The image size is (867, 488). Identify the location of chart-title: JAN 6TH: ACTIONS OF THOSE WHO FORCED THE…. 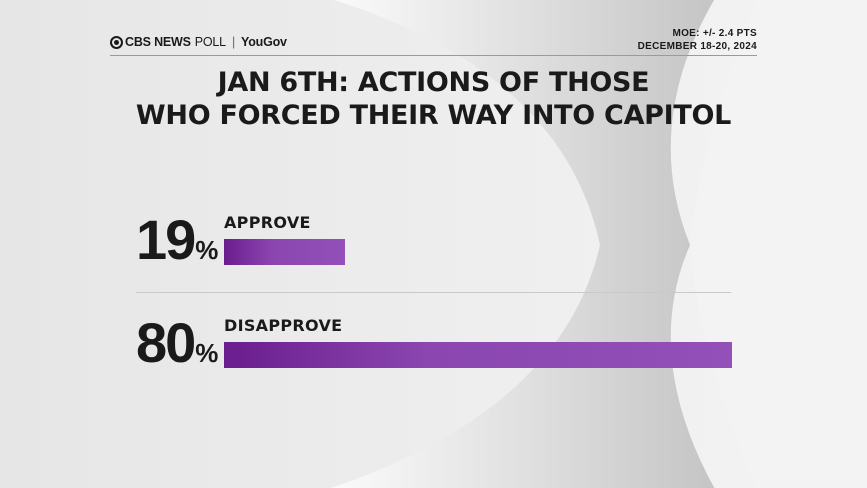
(433, 99).